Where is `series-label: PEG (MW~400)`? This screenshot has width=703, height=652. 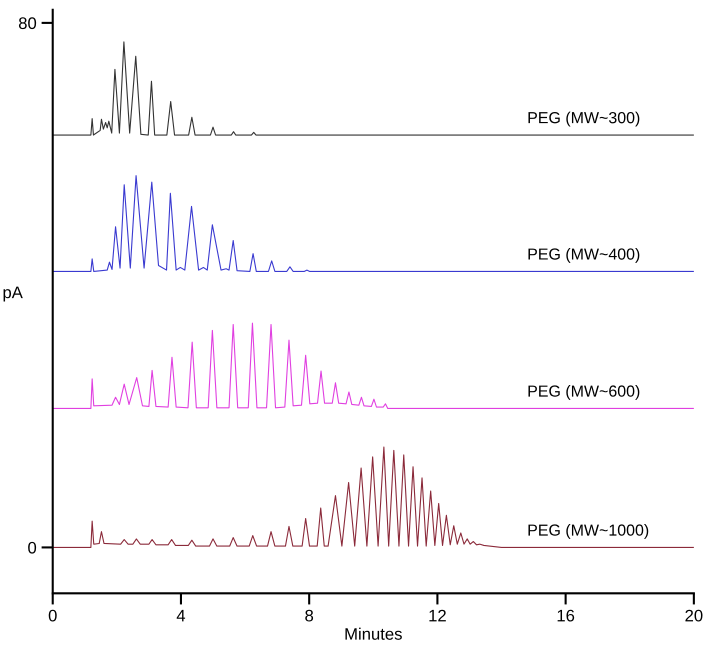
series-label: PEG (MW~400) is located at coordinates (584, 255).